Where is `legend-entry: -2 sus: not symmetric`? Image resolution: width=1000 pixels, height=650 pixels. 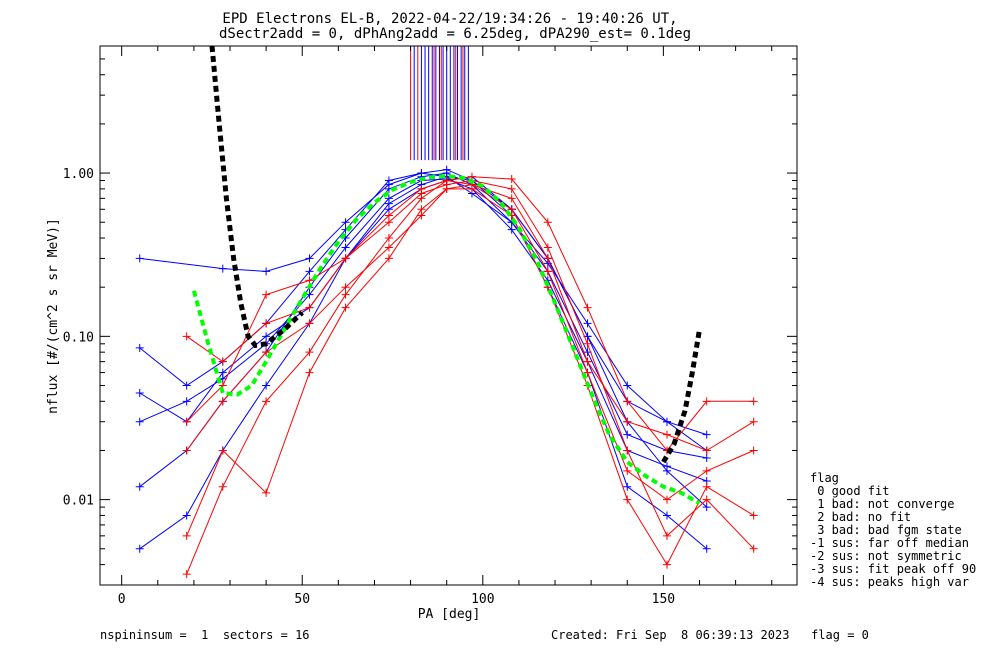
legend-entry: -2 sus: not symmetric is located at coordinates (886, 556).